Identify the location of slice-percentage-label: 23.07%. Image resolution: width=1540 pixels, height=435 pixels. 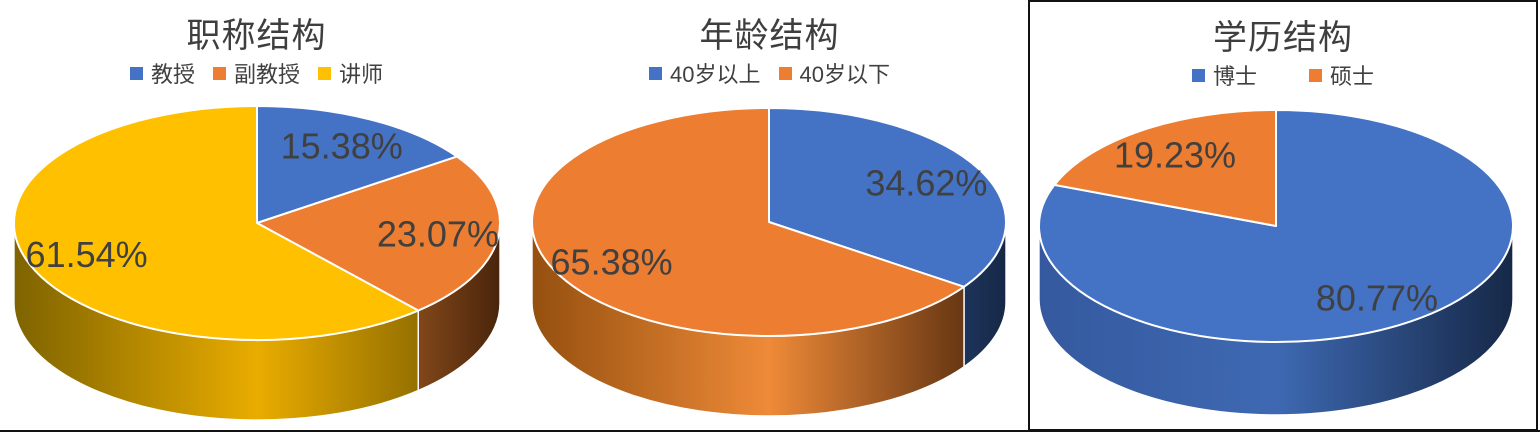
(438, 234).